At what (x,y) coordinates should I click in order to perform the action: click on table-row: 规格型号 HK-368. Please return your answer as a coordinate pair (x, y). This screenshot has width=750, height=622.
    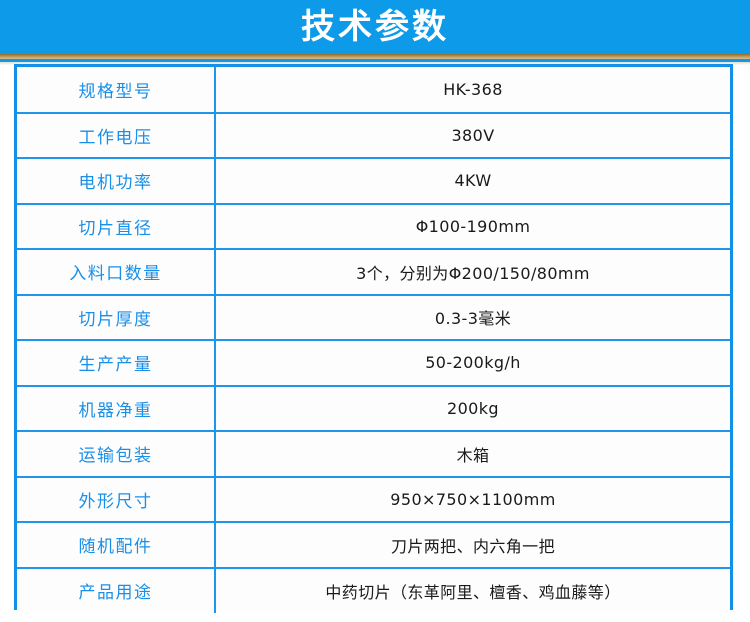
    Looking at the image, I should click on (373, 90).